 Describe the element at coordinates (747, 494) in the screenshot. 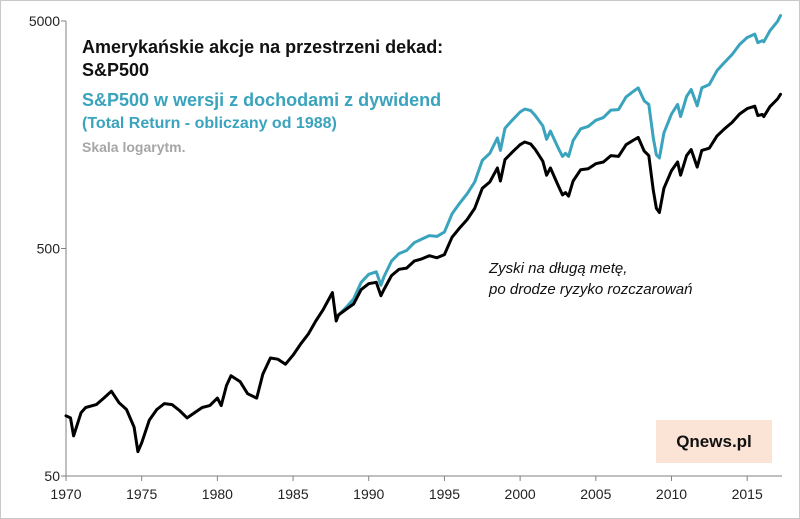

I see `x-tick-label: 2015` at that location.